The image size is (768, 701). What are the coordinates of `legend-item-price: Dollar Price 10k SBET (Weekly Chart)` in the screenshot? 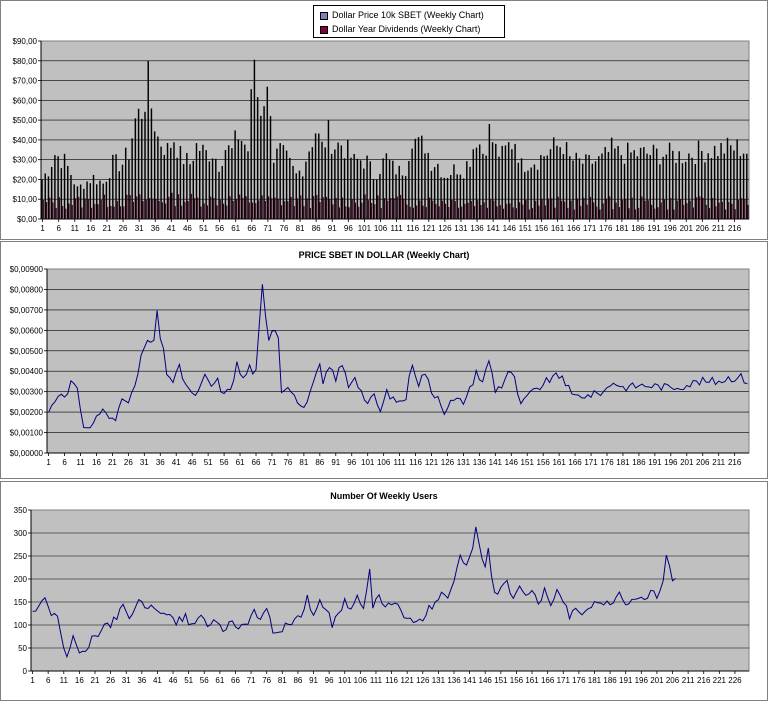 It's located at (402, 15).